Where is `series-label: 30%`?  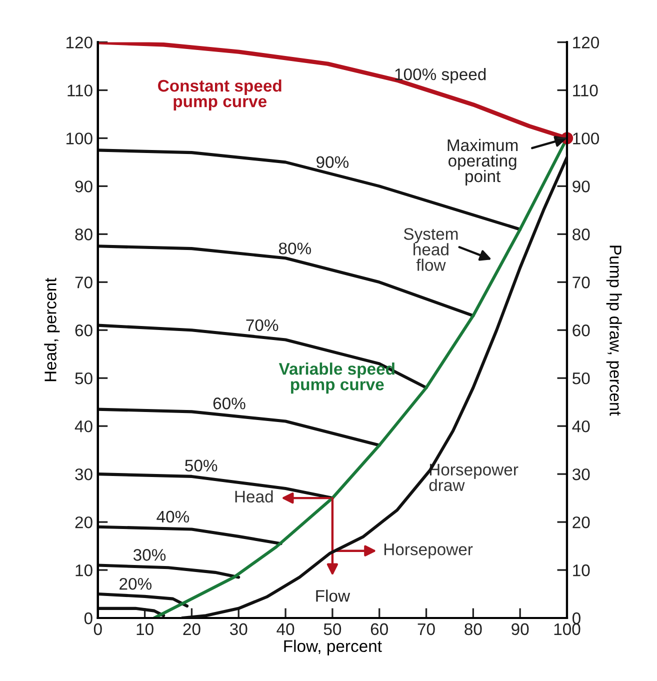 series-label: 30% is located at coordinates (149, 555).